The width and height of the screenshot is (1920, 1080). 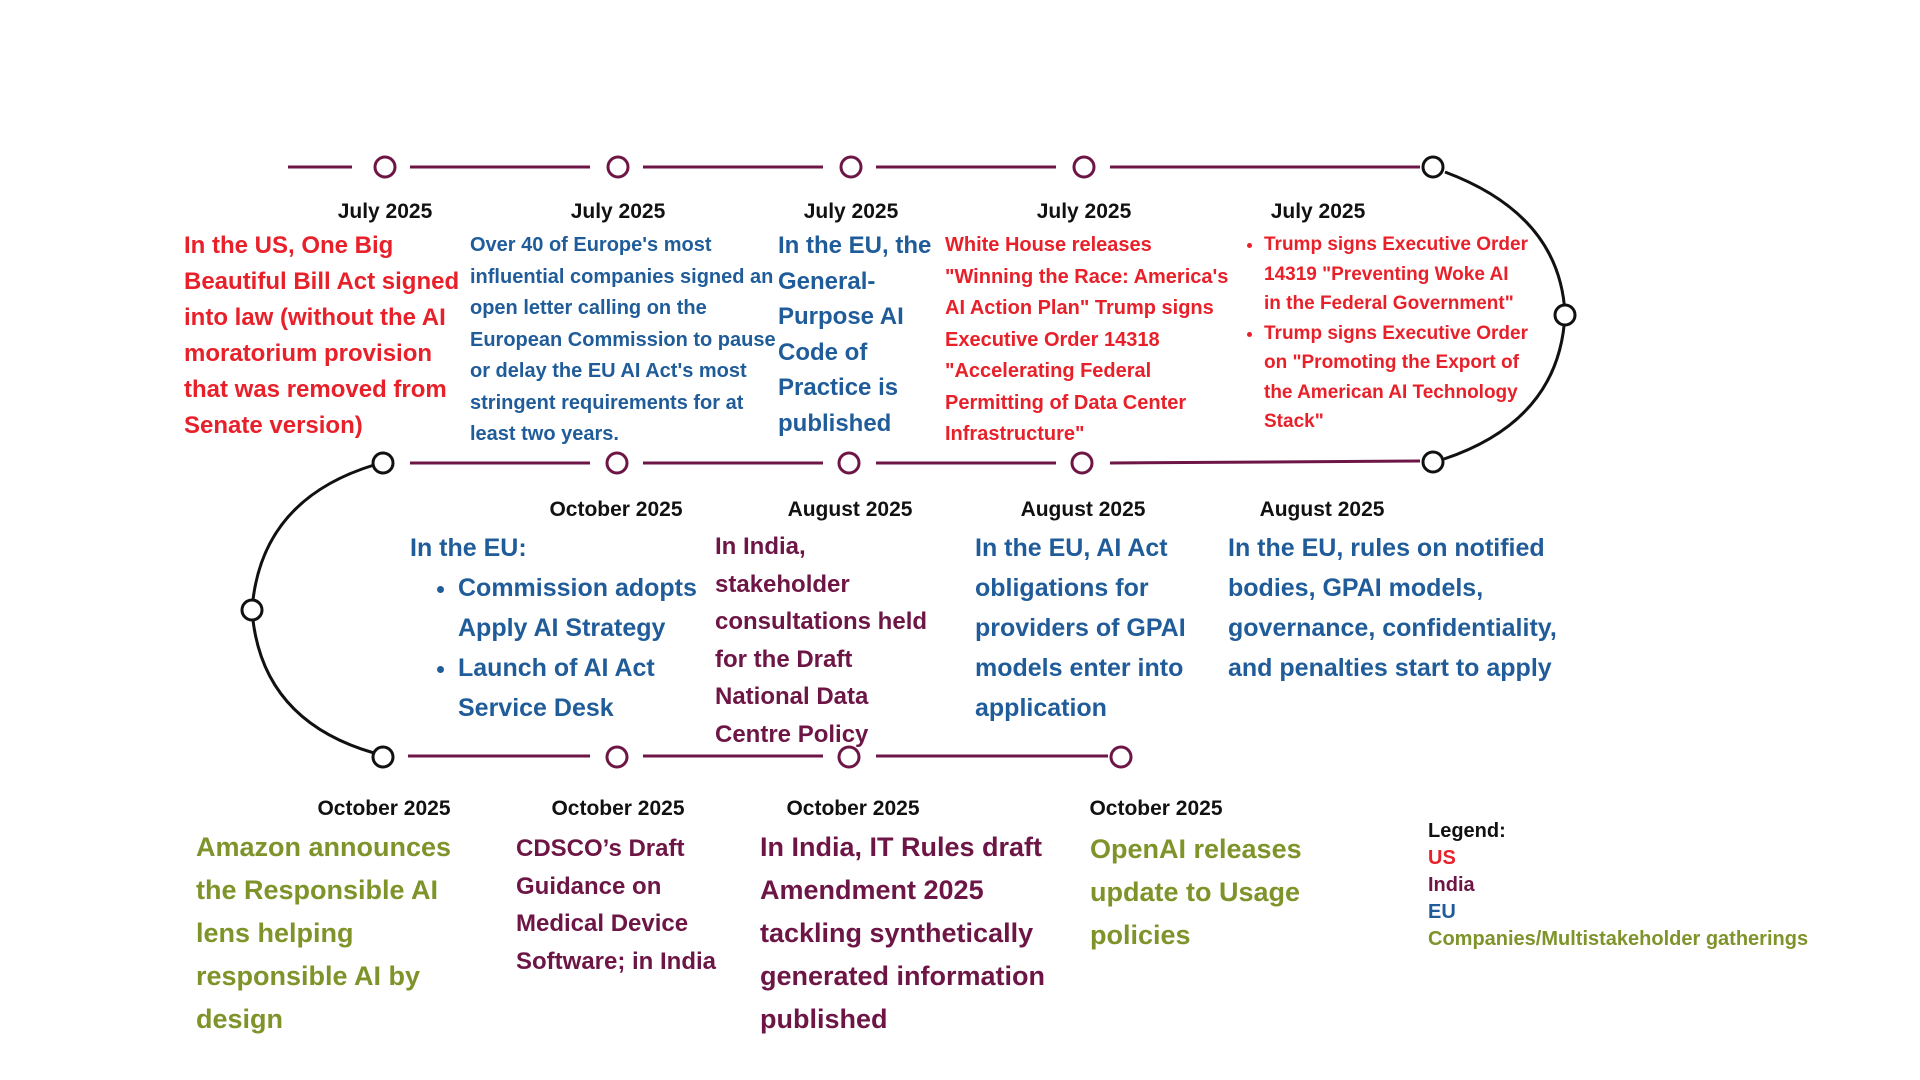 I want to click on legend-title: Legend:, so click(x=1467, y=831).